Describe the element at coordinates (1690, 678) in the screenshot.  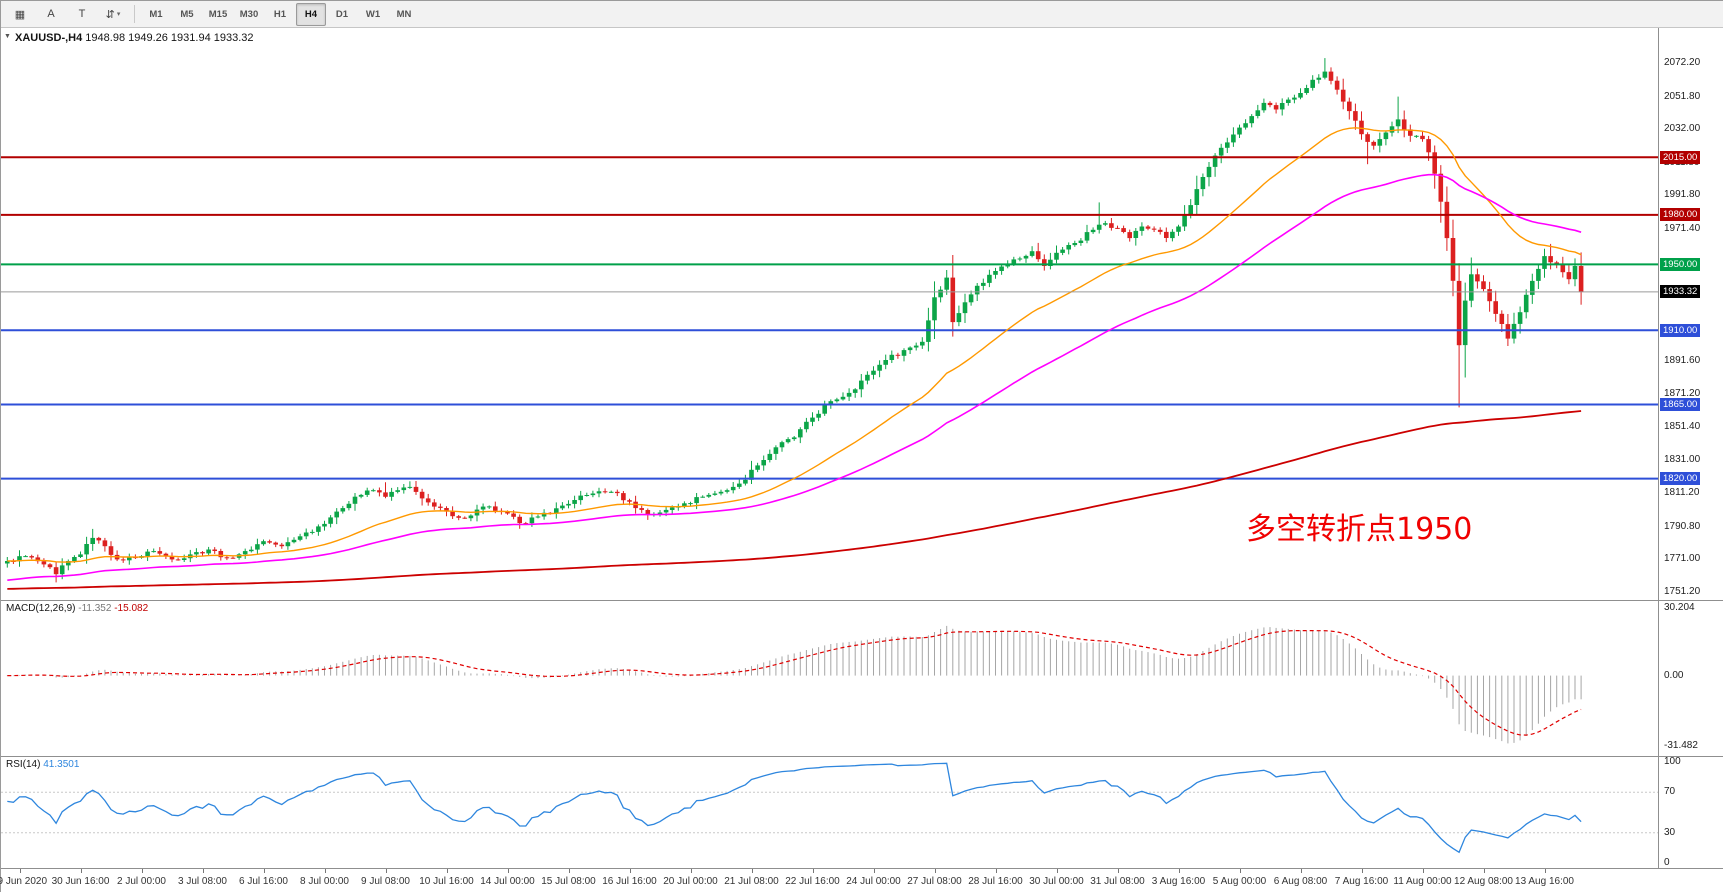
I see `macd-scale: 30.204 0.00 -31.482` at that location.